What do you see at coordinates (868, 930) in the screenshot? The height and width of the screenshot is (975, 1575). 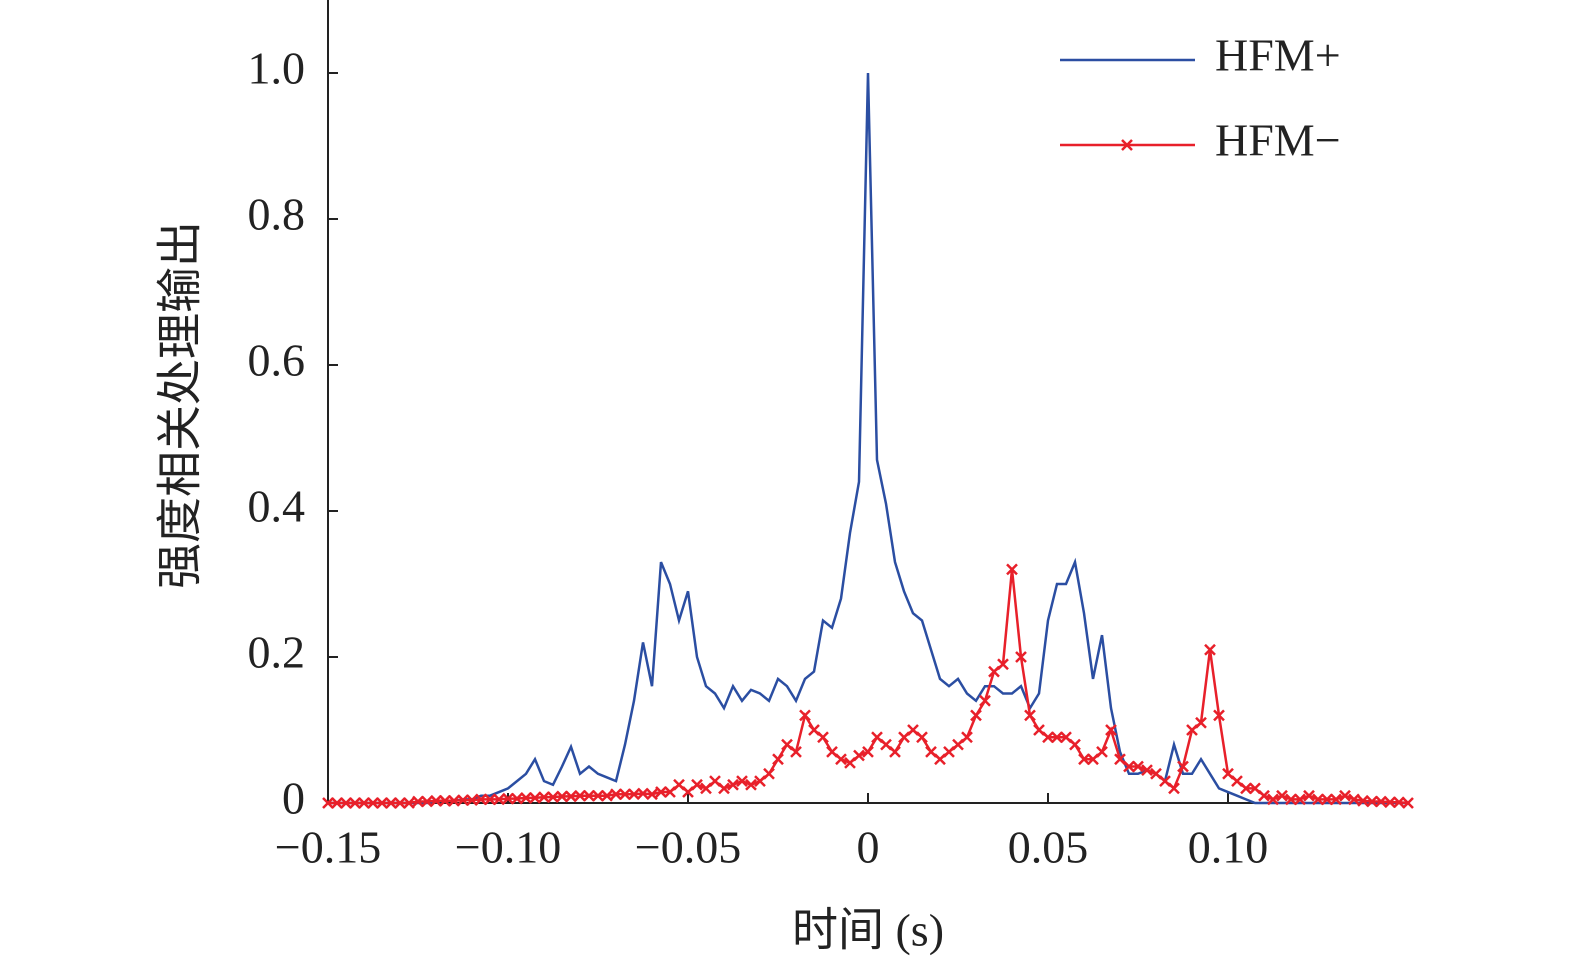 I see `x-axis-label: 时间 (s)` at bounding box center [868, 930].